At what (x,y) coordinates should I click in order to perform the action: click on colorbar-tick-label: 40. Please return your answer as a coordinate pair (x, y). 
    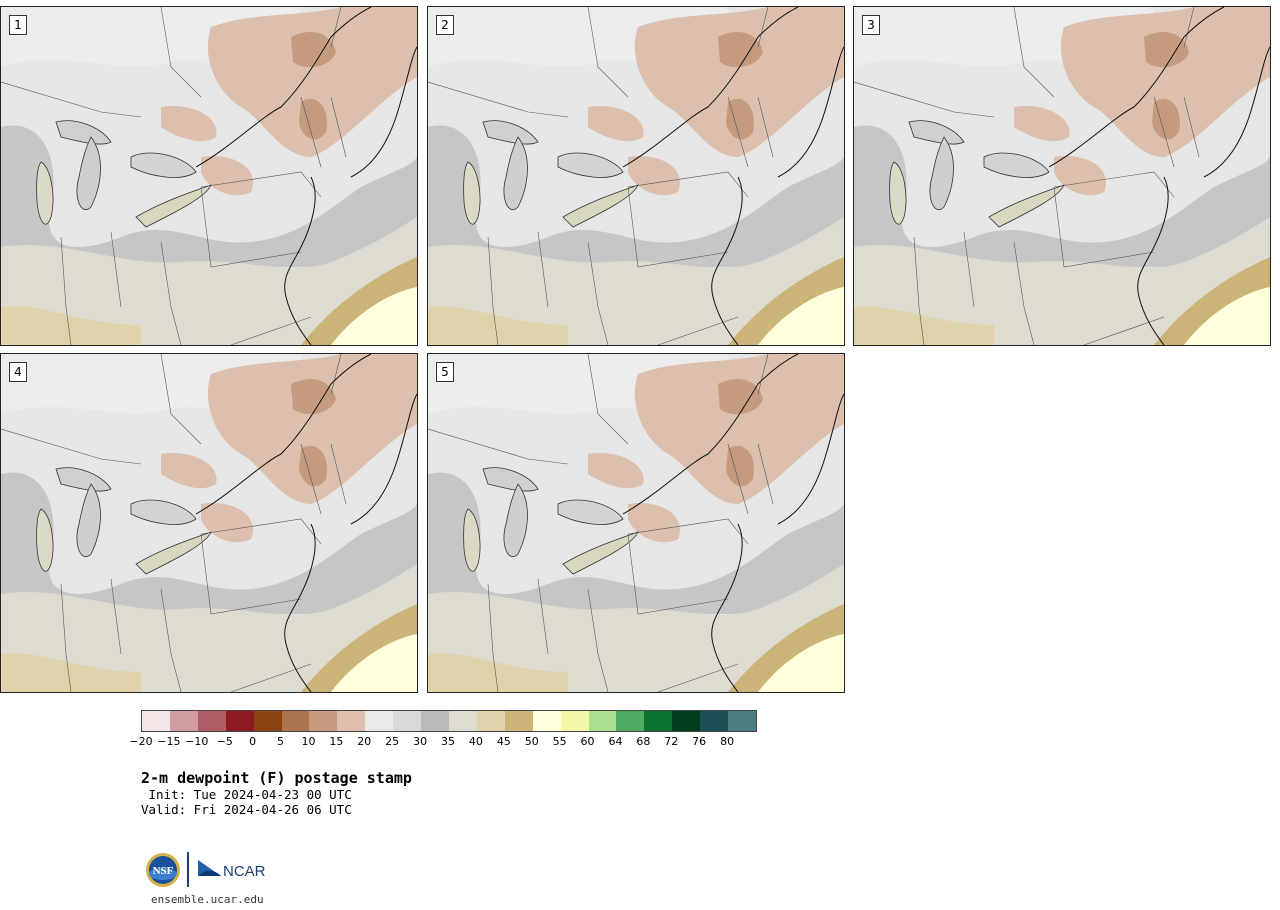
    Looking at the image, I should click on (475, 741).